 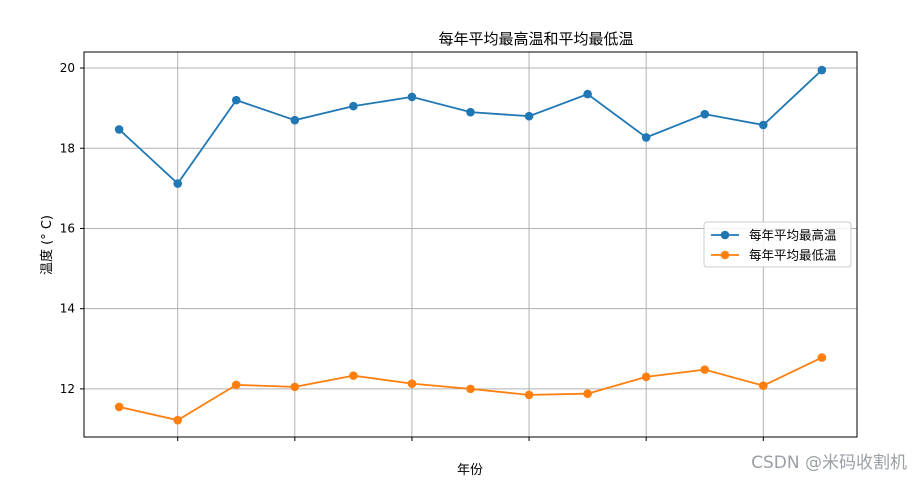 I want to click on legend-label: 每年平均最低温, so click(x=793, y=255).